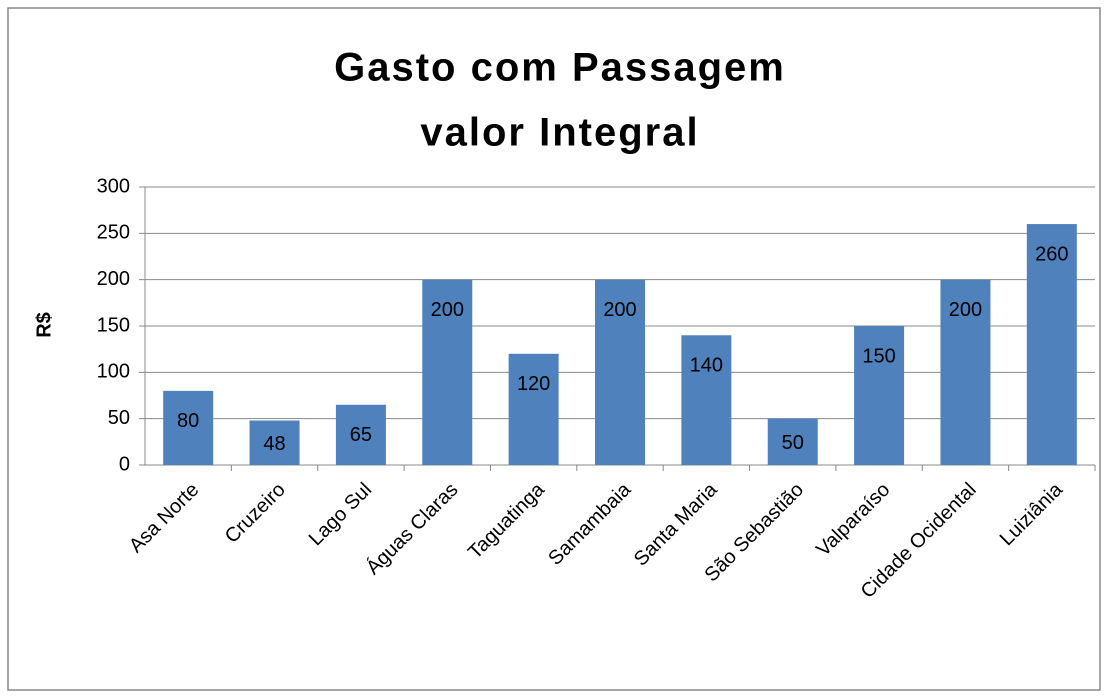  What do you see at coordinates (878, 356) in the screenshot?
I see `data-label: 150` at bounding box center [878, 356].